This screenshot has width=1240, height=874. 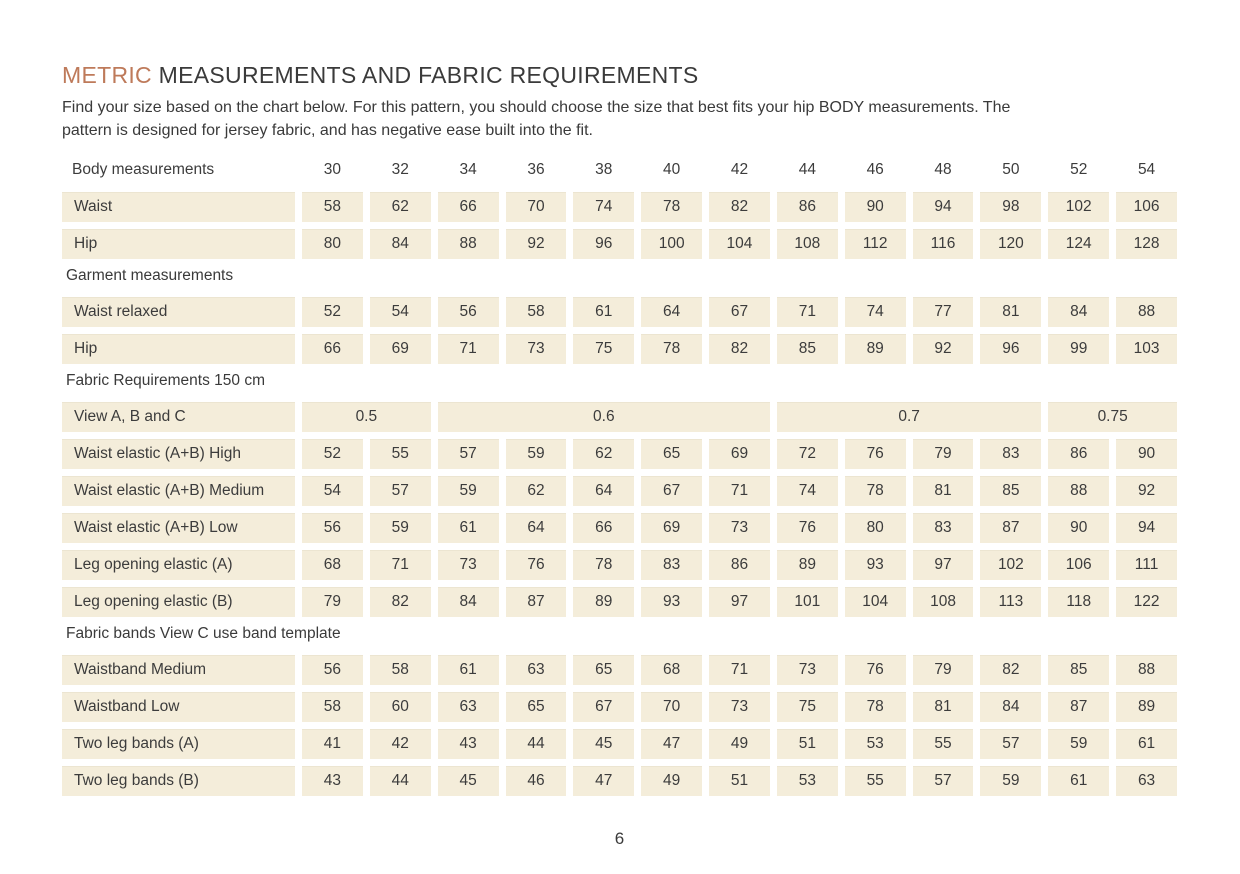 I want to click on table-cell: 85, so click(x=1079, y=670).